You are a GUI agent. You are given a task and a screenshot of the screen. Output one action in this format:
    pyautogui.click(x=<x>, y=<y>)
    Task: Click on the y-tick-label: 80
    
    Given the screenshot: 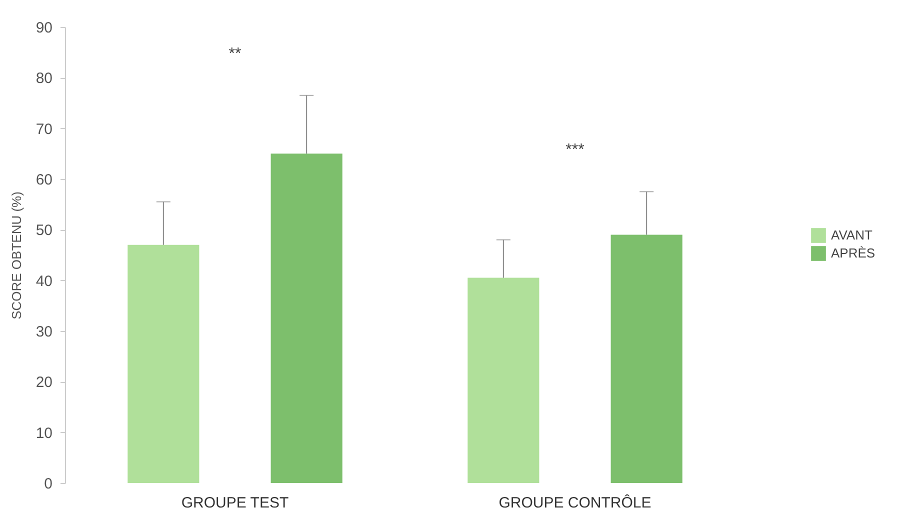 What is the action you would take?
    pyautogui.click(x=44, y=79)
    